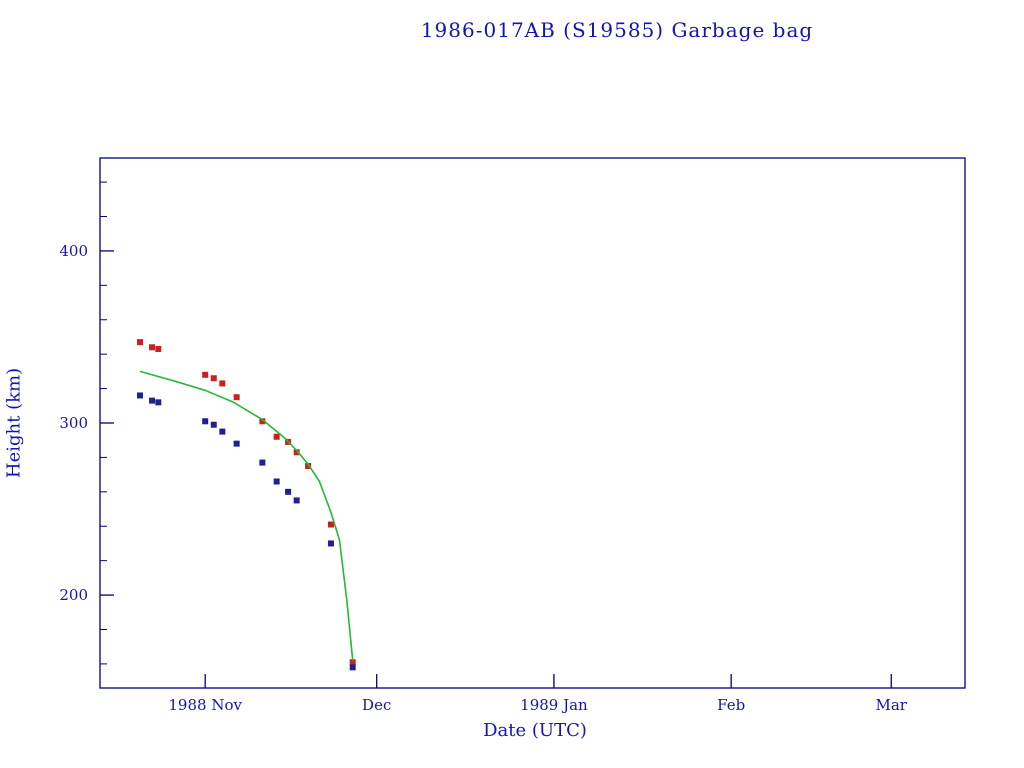  I want to click on x-axis-label: Date (UTC), so click(535, 730).